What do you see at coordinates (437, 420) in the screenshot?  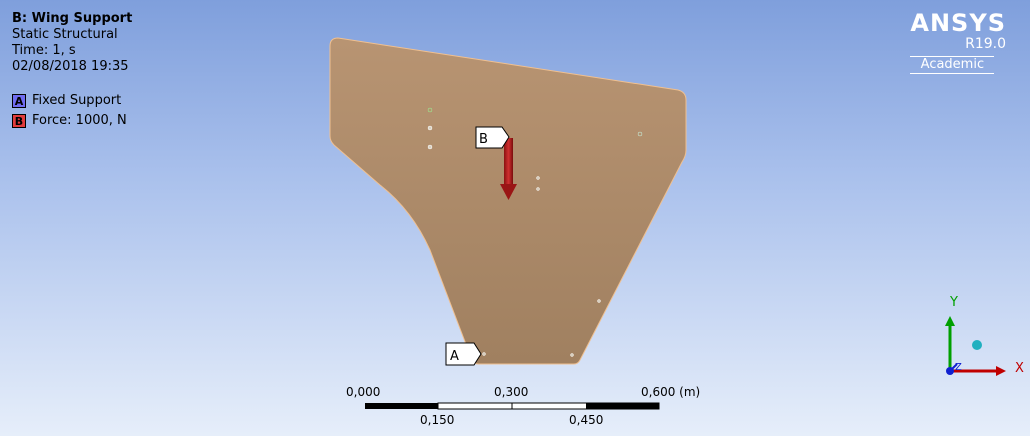 I see `scale-label-150: 0,150` at bounding box center [437, 420].